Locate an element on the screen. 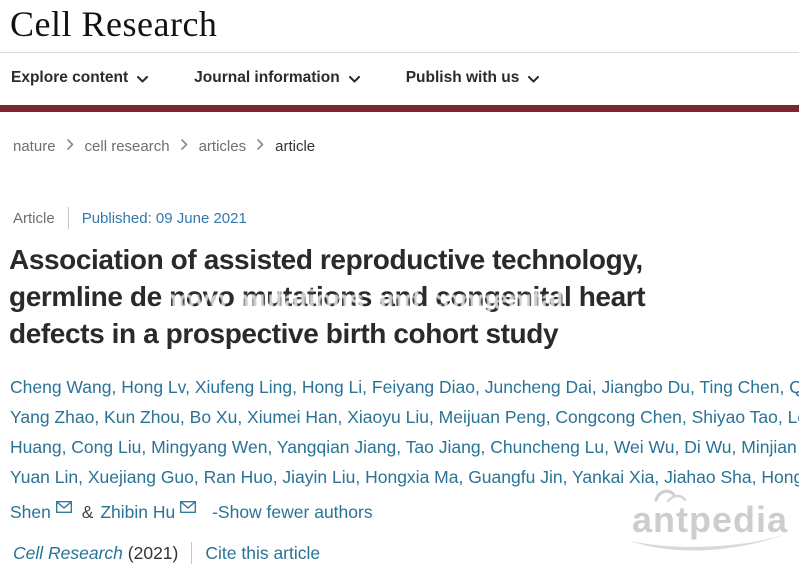 This screenshot has height=568, width=799. show-fewer-authors-link: -Show fewer authors is located at coordinates (292, 512).